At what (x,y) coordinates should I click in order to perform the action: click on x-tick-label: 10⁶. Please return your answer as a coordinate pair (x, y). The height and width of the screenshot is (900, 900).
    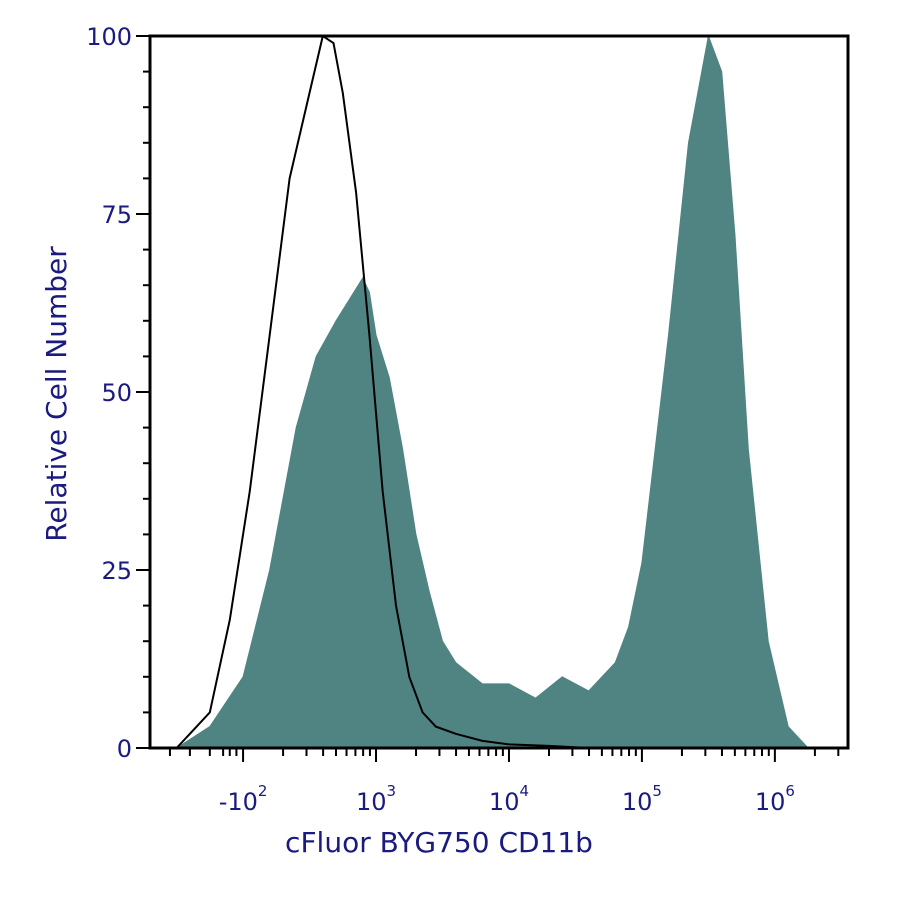
    Looking at the image, I should click on (775, 799).